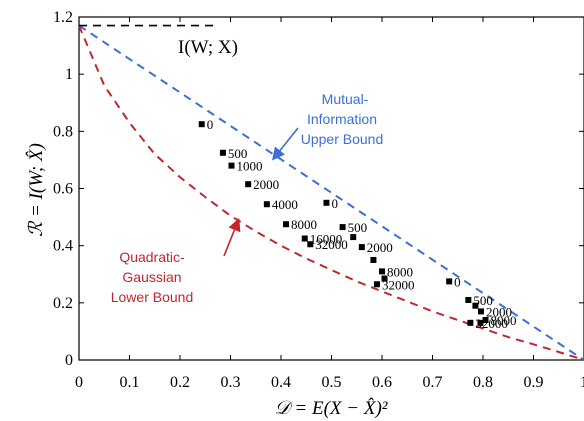  Describe the element at coordinates (36, 190) in the screenshot. I see `y-axis-title: ℛ = I(W; X̂)` at that location.